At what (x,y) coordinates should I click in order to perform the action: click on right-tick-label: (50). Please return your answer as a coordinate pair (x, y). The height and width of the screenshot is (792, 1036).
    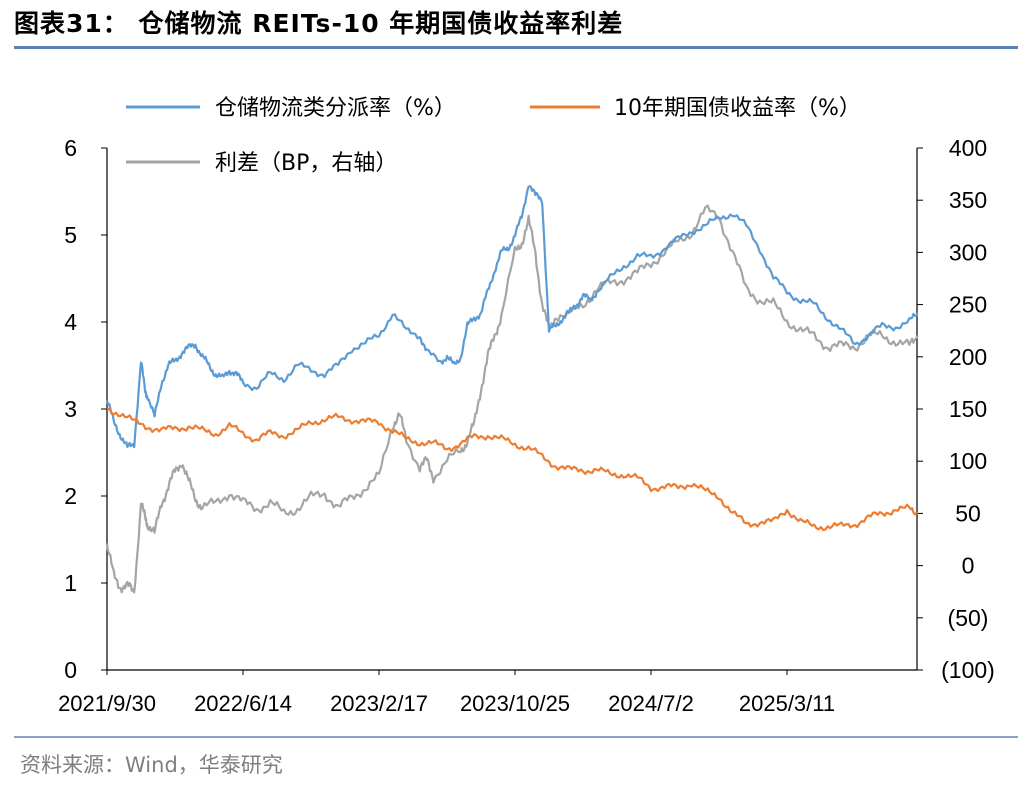
    Looking at the image, I should click on (968, 618).